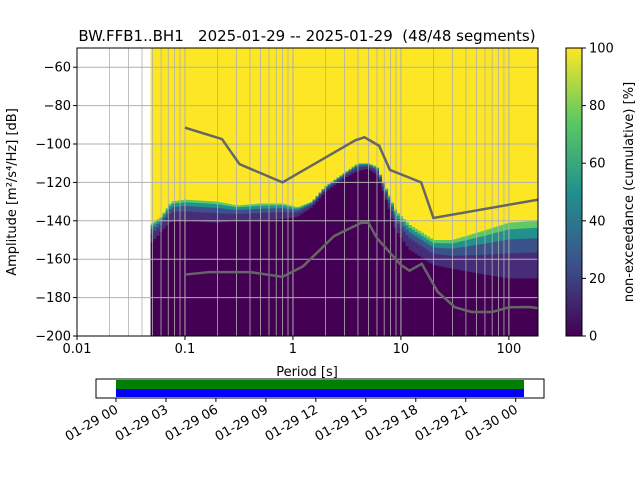 The image size is (640, 484). Describe the element at coordinates (597, 106) in the screenshot. I see `colorbar-tick-label: 80` at that location.